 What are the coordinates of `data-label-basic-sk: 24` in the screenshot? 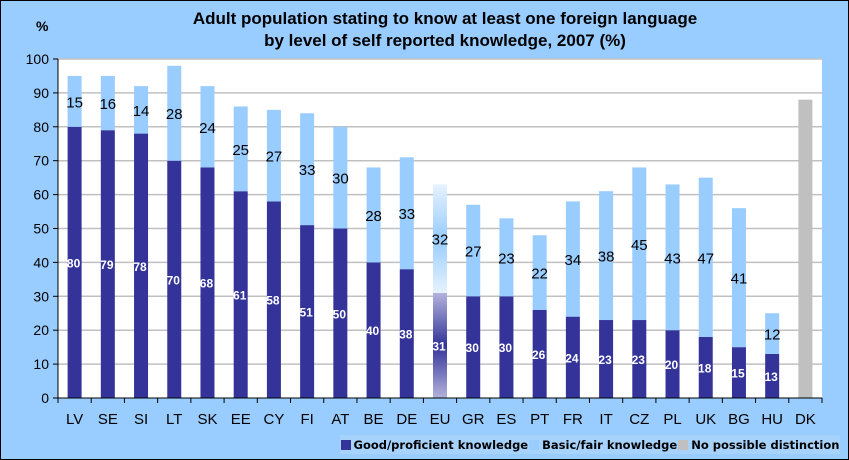 It's located at (207, 128).